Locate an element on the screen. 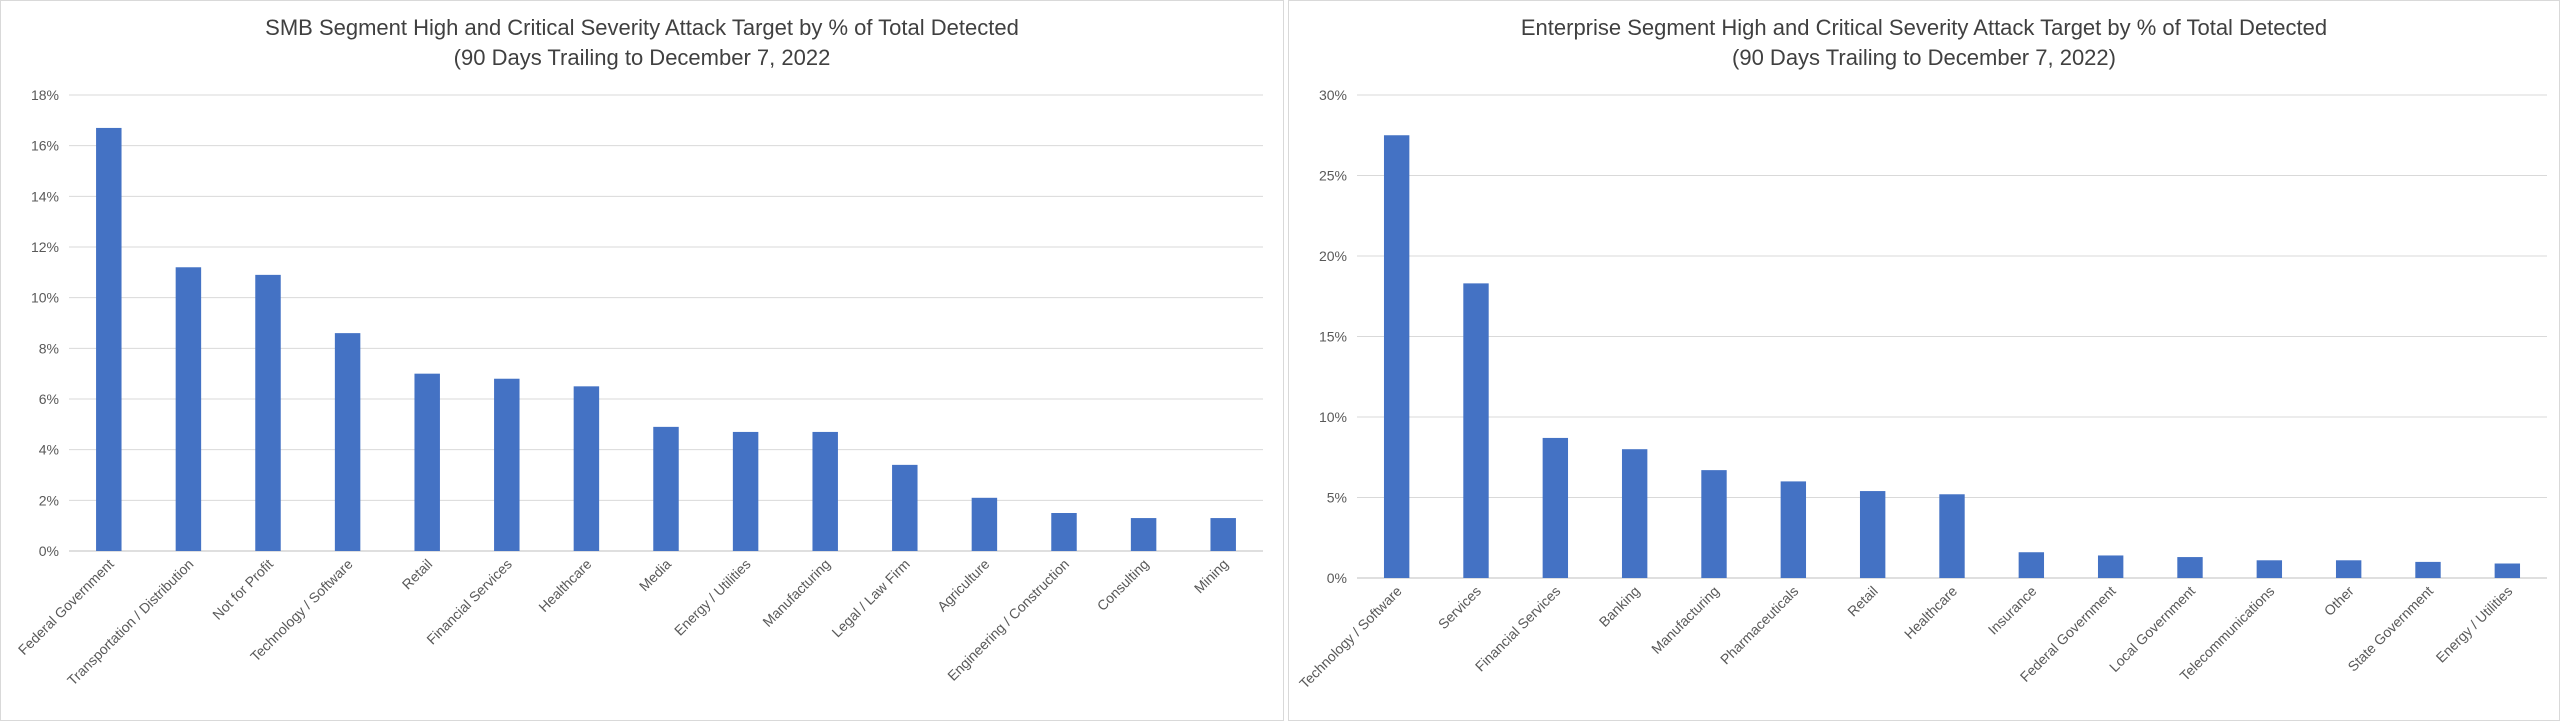 Image resolution: width=2560 pixels, height=723 pixels. smb-y-tick-label: 4% is located at coordinates (49, 450).